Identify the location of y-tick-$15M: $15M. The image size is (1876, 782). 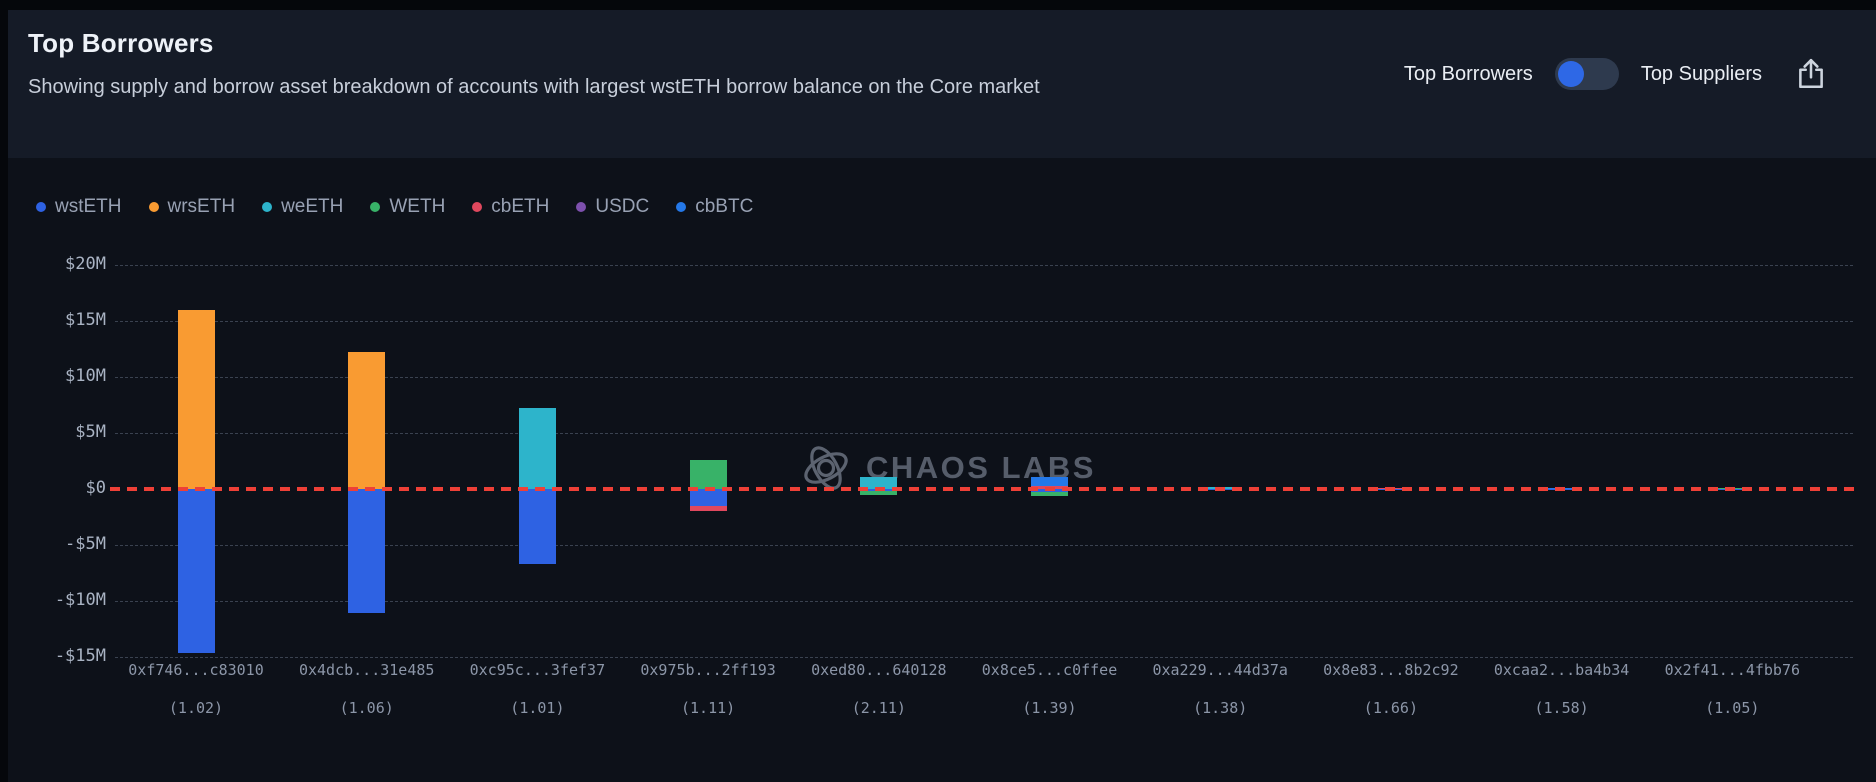
(85, 320).